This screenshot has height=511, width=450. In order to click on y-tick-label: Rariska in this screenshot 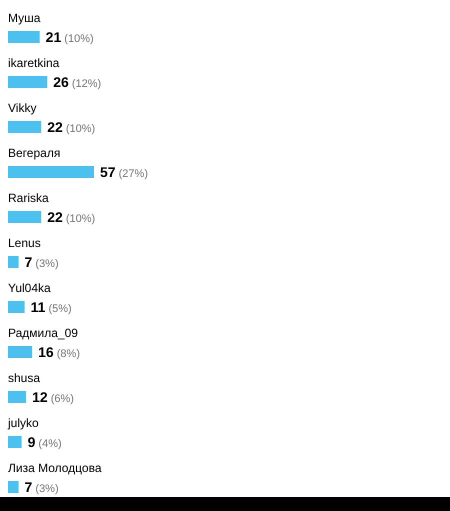, I will do `click(28, 198)`.